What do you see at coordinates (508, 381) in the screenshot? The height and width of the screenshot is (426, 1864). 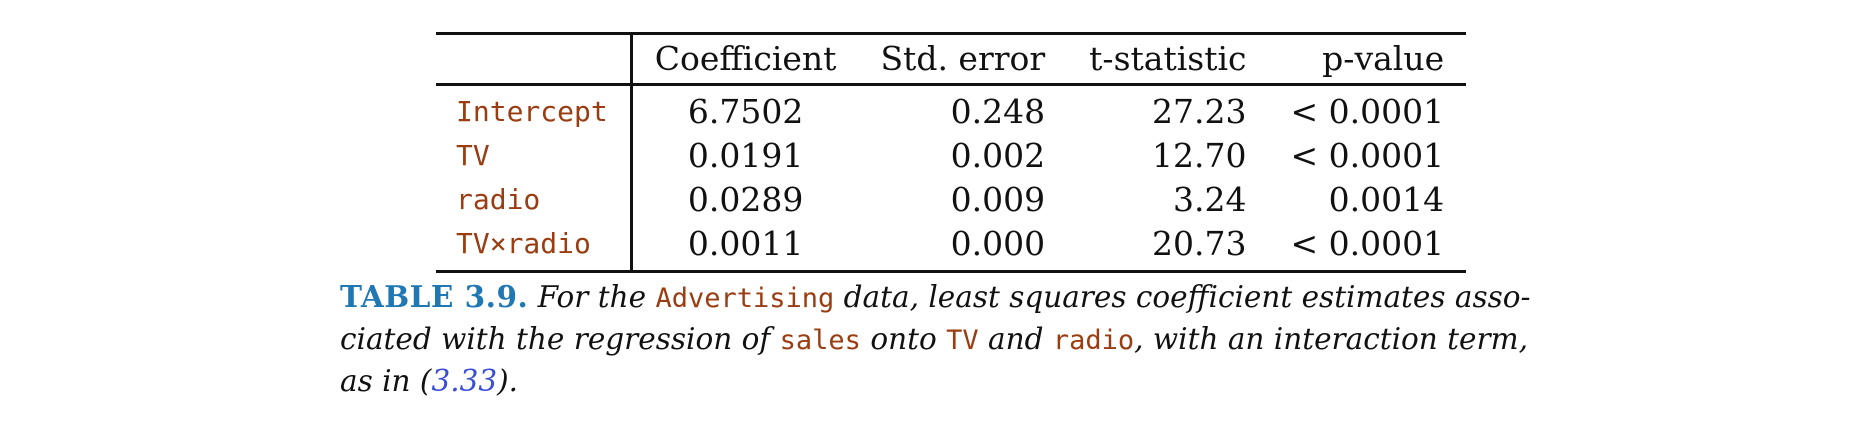 I see `caption-text: ).` at bounding box center [508, 381].